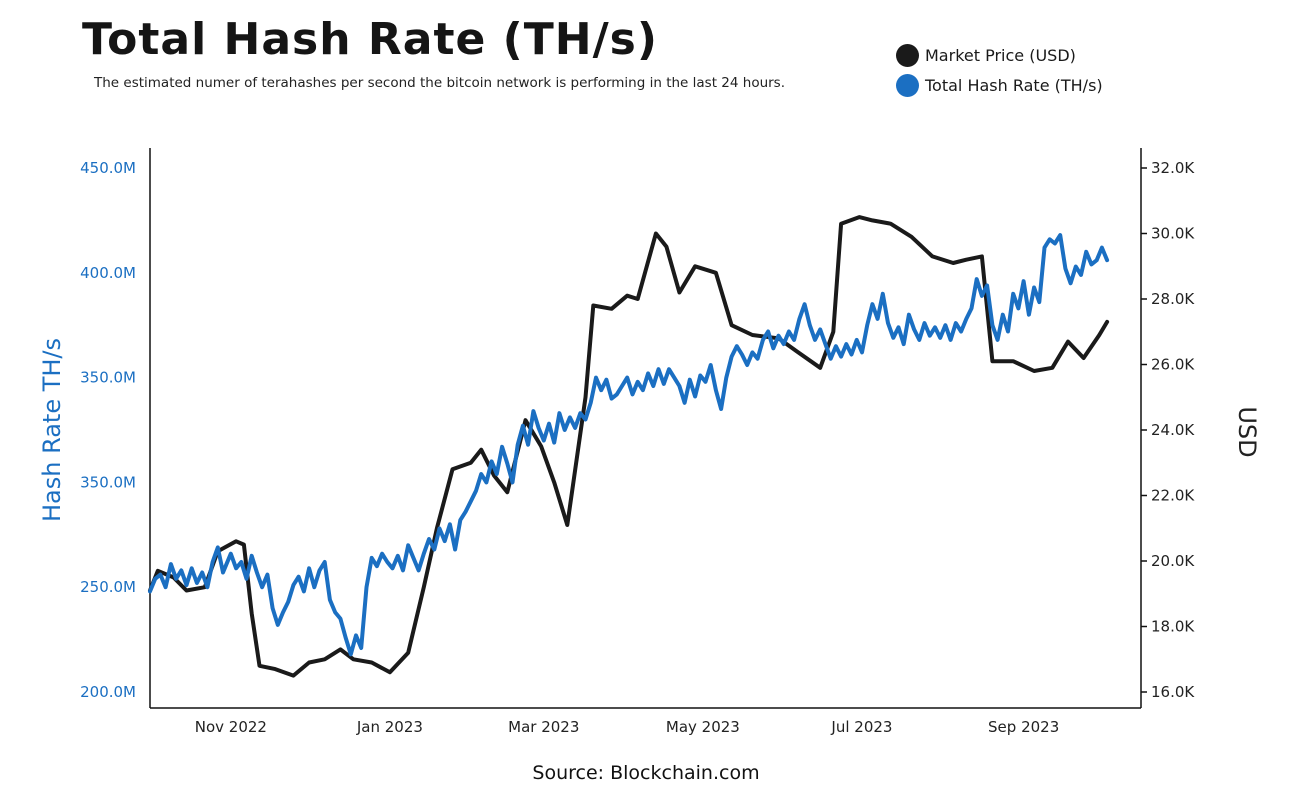 This screenshot has height=807, width=1292. I want to click on legend-swatch-market-price, so click(907, 55).